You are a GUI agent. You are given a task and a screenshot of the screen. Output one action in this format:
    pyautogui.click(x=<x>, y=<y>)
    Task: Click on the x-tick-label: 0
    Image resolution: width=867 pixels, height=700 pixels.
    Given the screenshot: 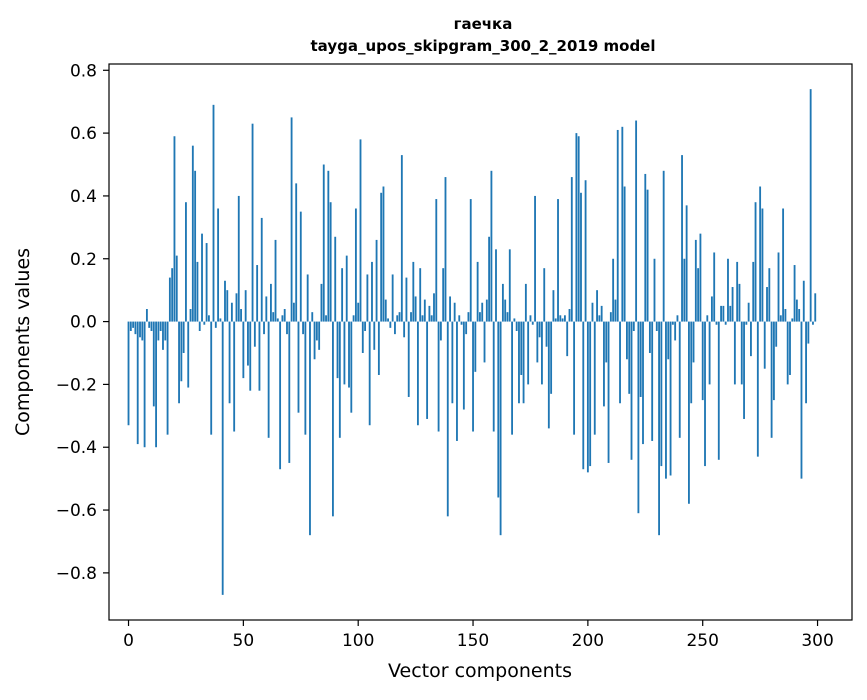 What is the action you would take?
    pyautogui.click(x=128, y=641)
    